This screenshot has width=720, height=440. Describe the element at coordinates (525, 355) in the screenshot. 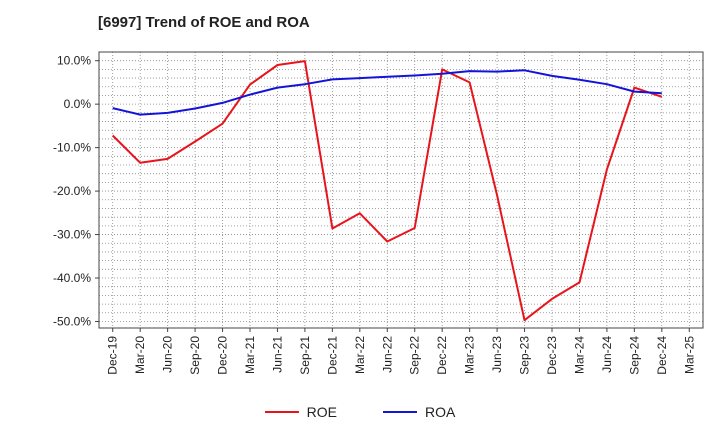

I see `x-tick-label: Sep-23` at that location.